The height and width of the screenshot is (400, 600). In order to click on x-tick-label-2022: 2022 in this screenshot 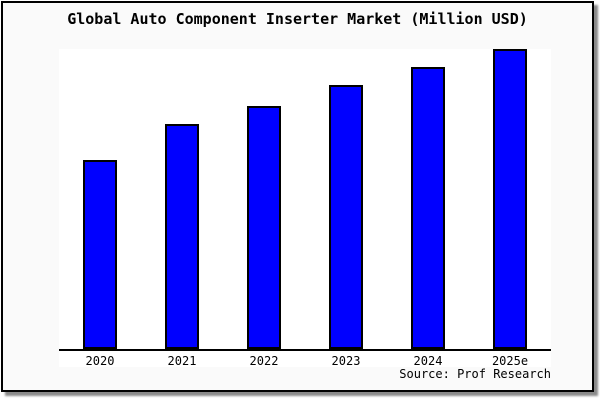, I will do `click(264, 361)`.